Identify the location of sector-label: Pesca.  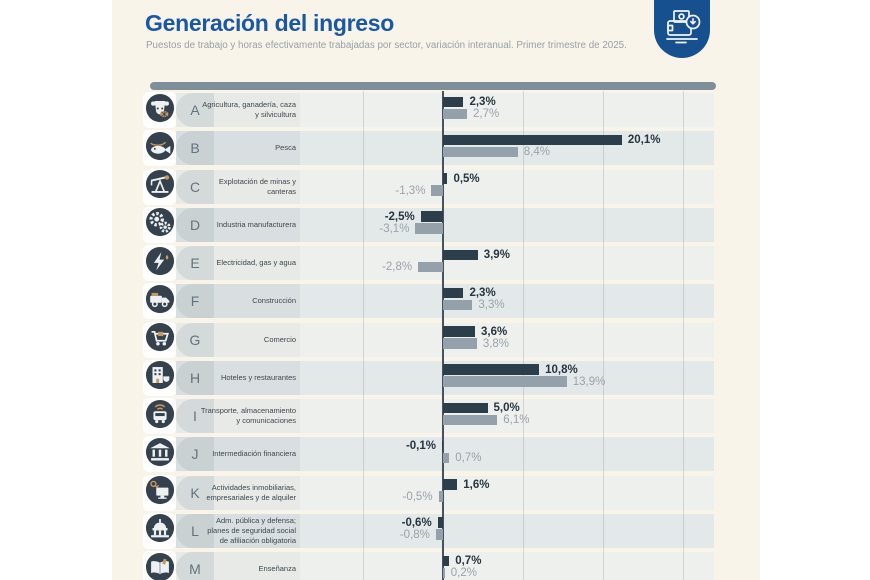
(285, 148).